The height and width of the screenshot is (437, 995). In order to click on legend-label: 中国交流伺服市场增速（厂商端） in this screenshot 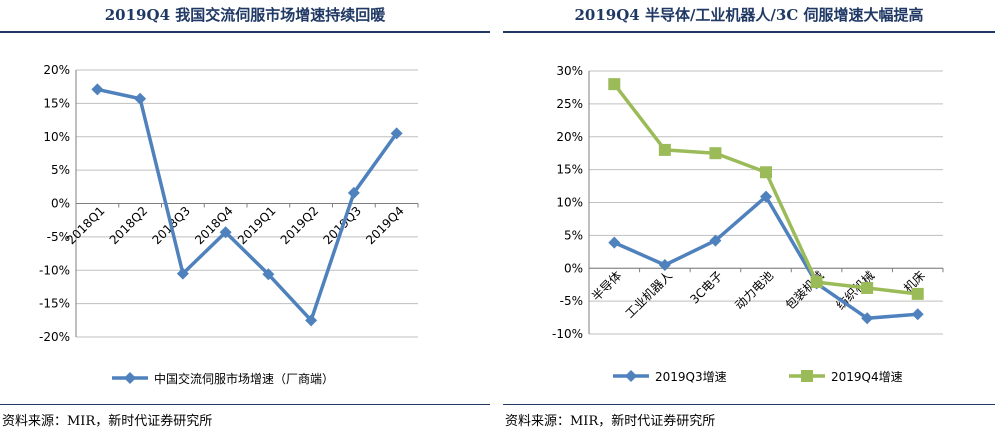, I will do `click(244, 378)`.